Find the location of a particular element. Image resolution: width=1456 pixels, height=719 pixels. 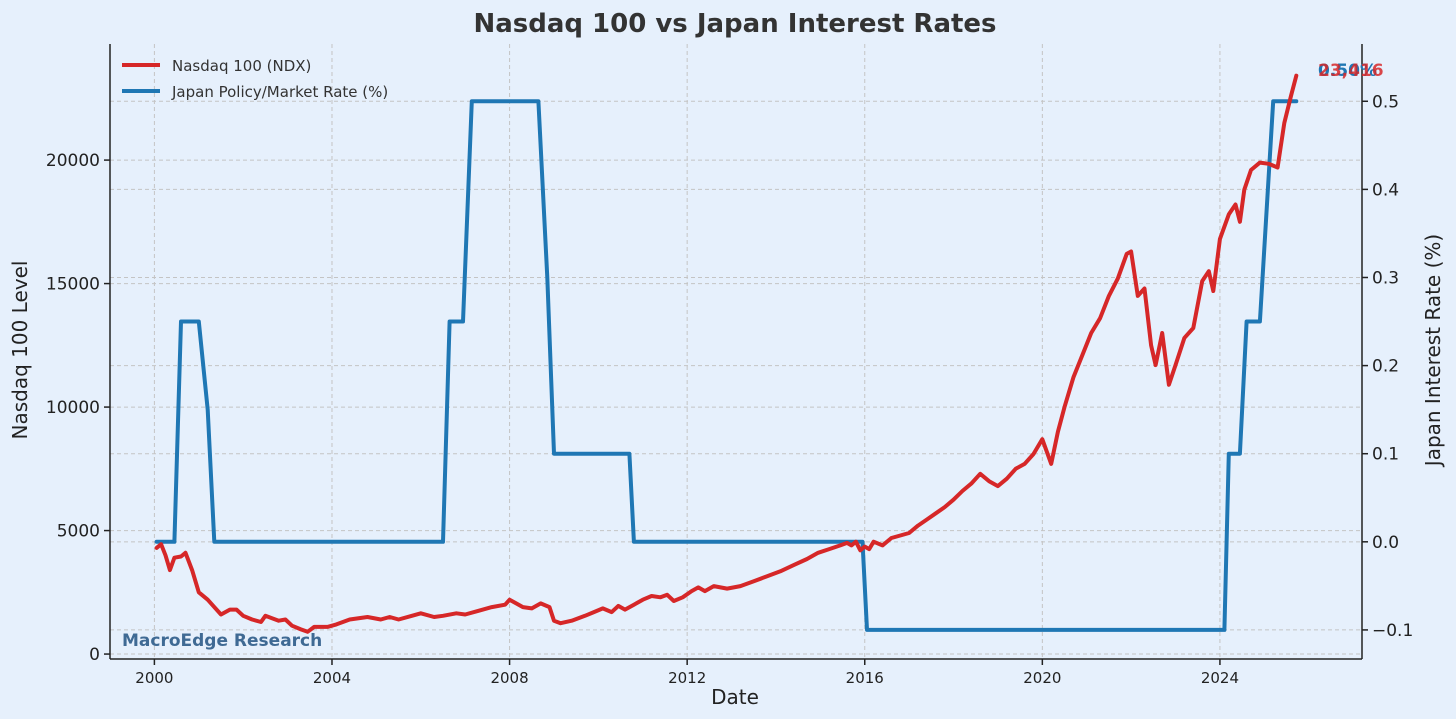

right-tick-label: 0.3 is located at coordinates (1385, 278).